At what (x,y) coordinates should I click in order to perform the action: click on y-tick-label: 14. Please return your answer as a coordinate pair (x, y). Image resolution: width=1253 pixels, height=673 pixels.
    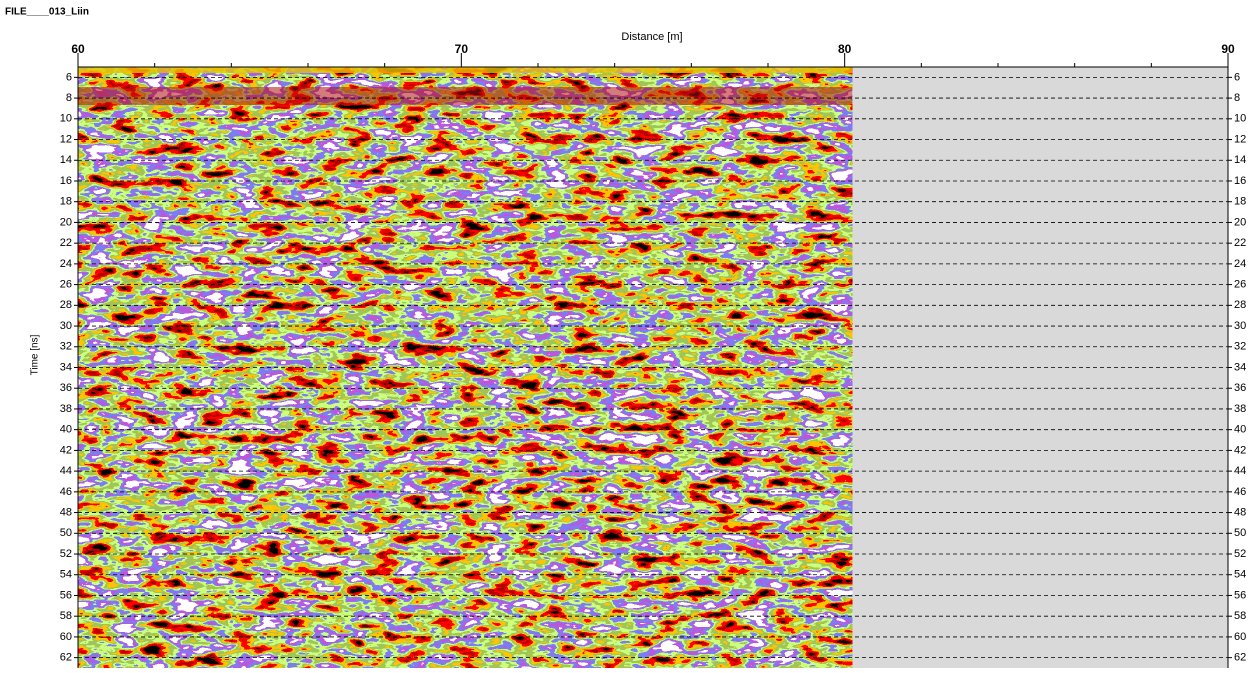
    Looking at the image, I should click on (66, 160).